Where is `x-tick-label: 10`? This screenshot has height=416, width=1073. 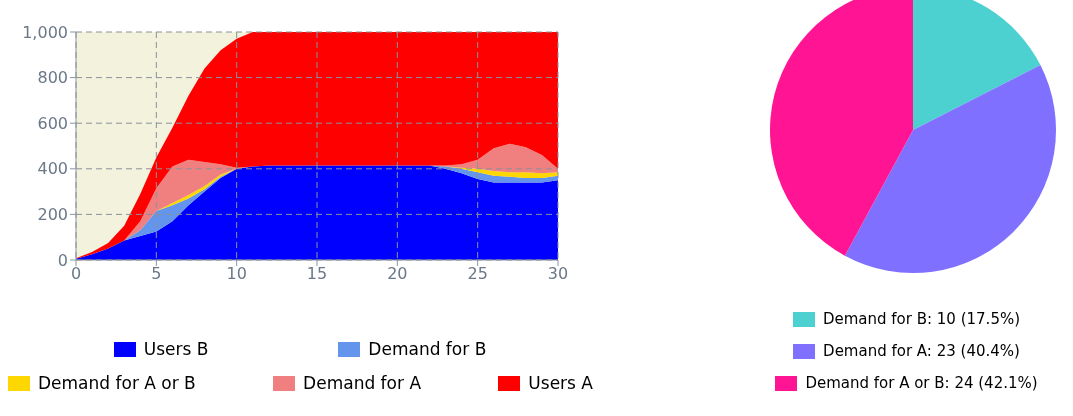
x-tick-label: 10 is located at coordinates (236, 274).